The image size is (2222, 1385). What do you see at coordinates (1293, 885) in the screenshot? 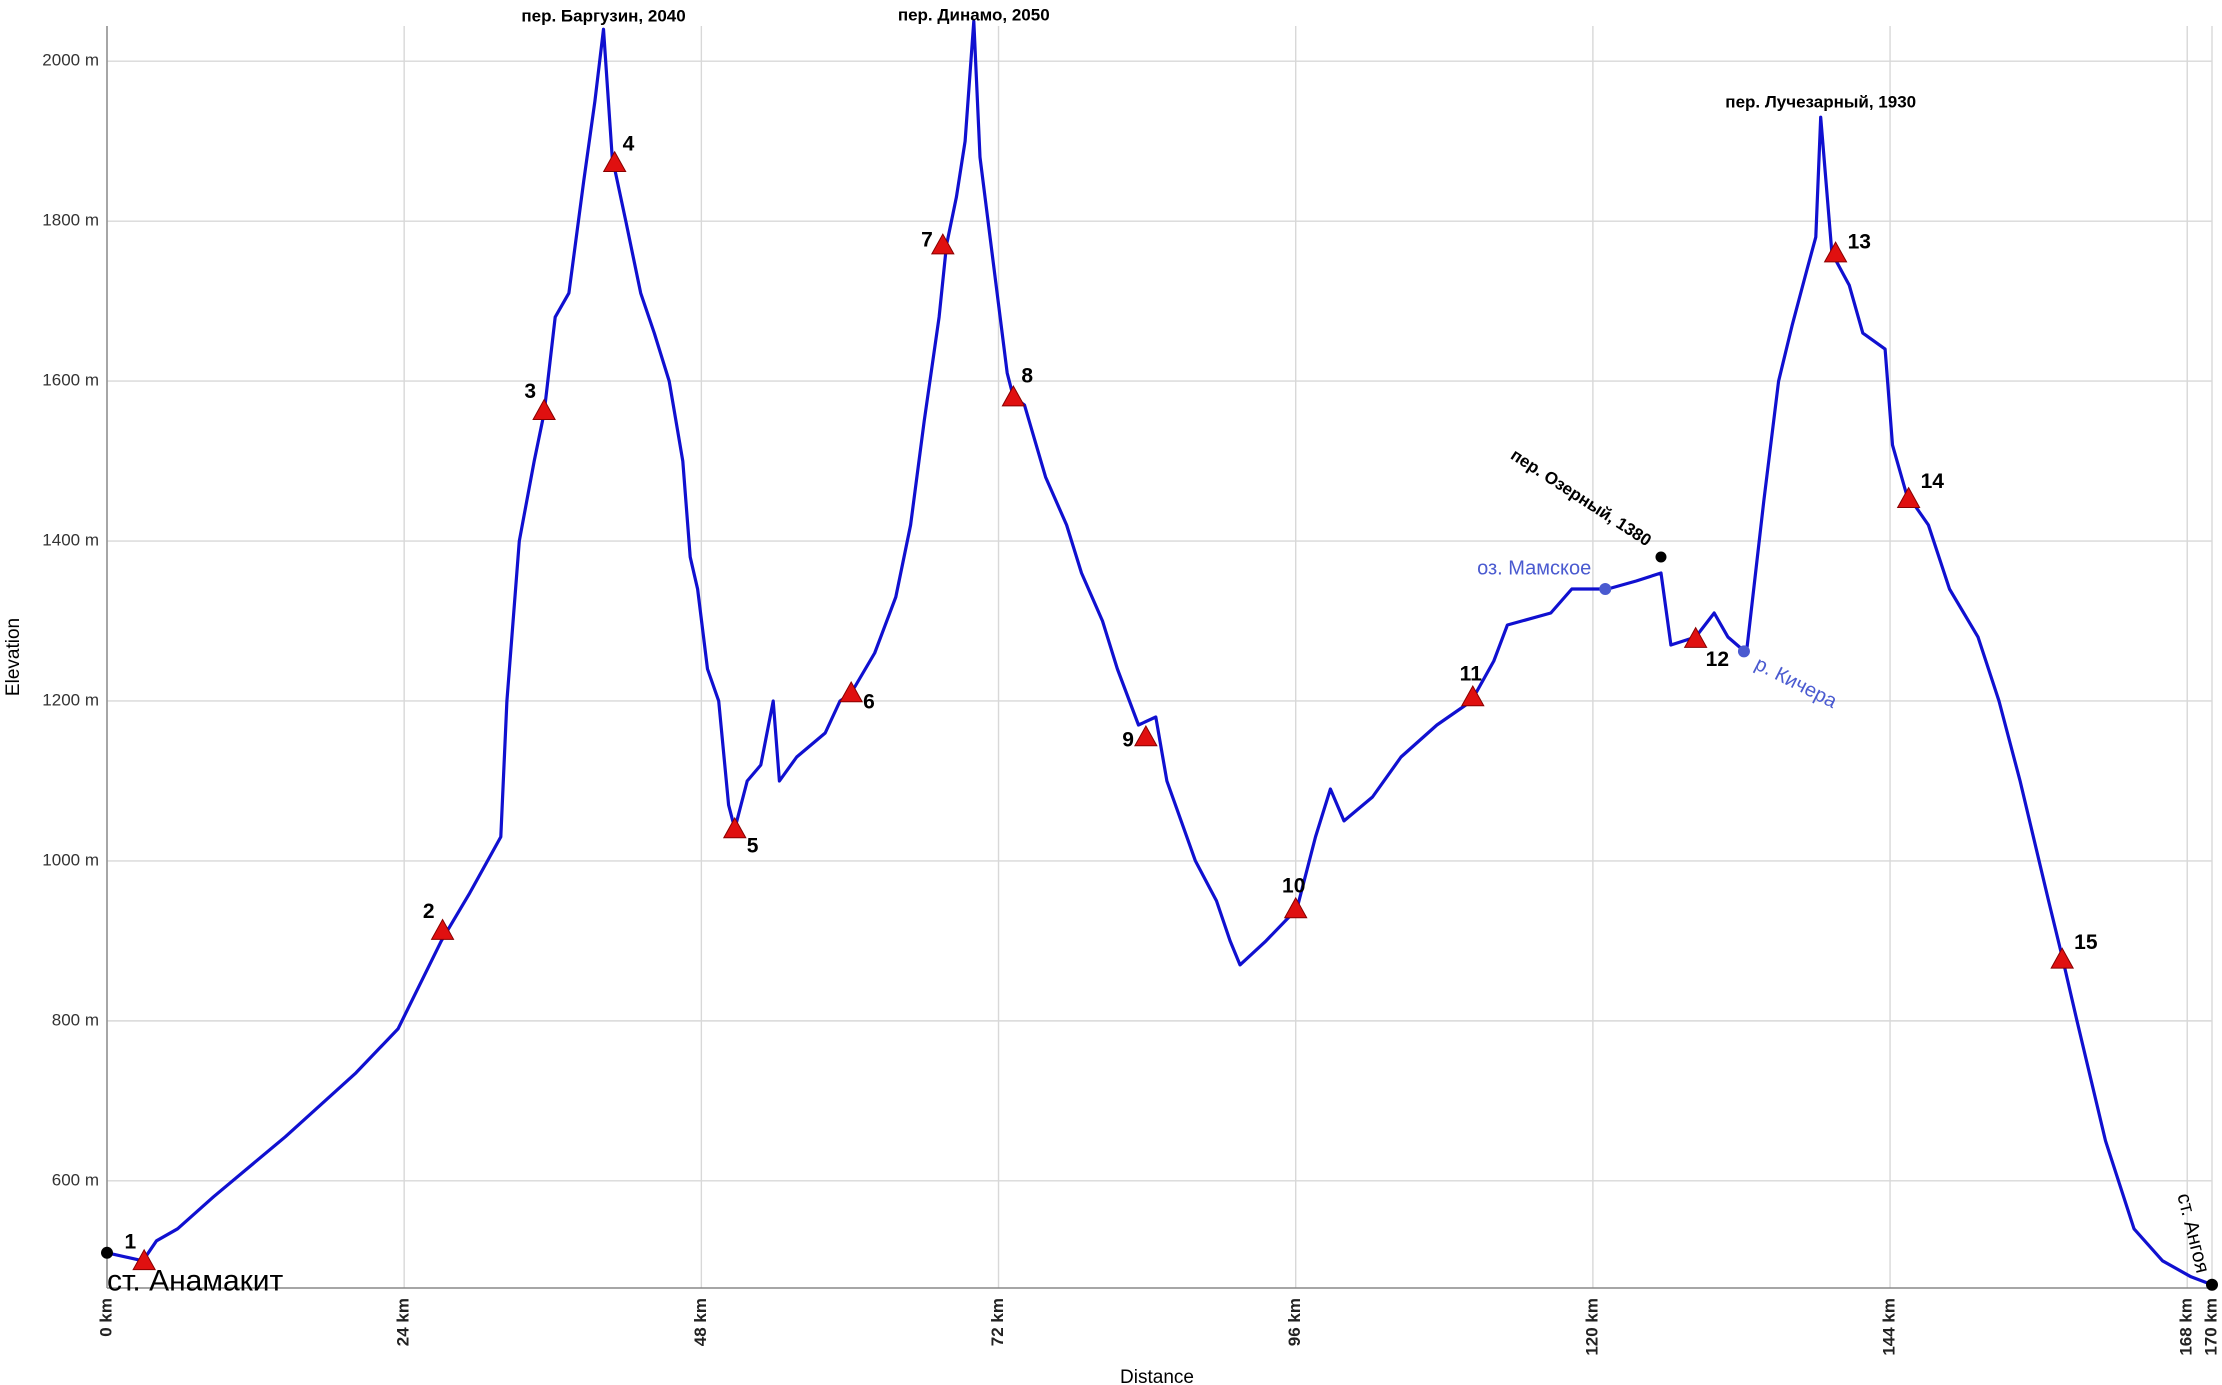
I see `waypoint-label: 10` at bounding box center [1293, 885].